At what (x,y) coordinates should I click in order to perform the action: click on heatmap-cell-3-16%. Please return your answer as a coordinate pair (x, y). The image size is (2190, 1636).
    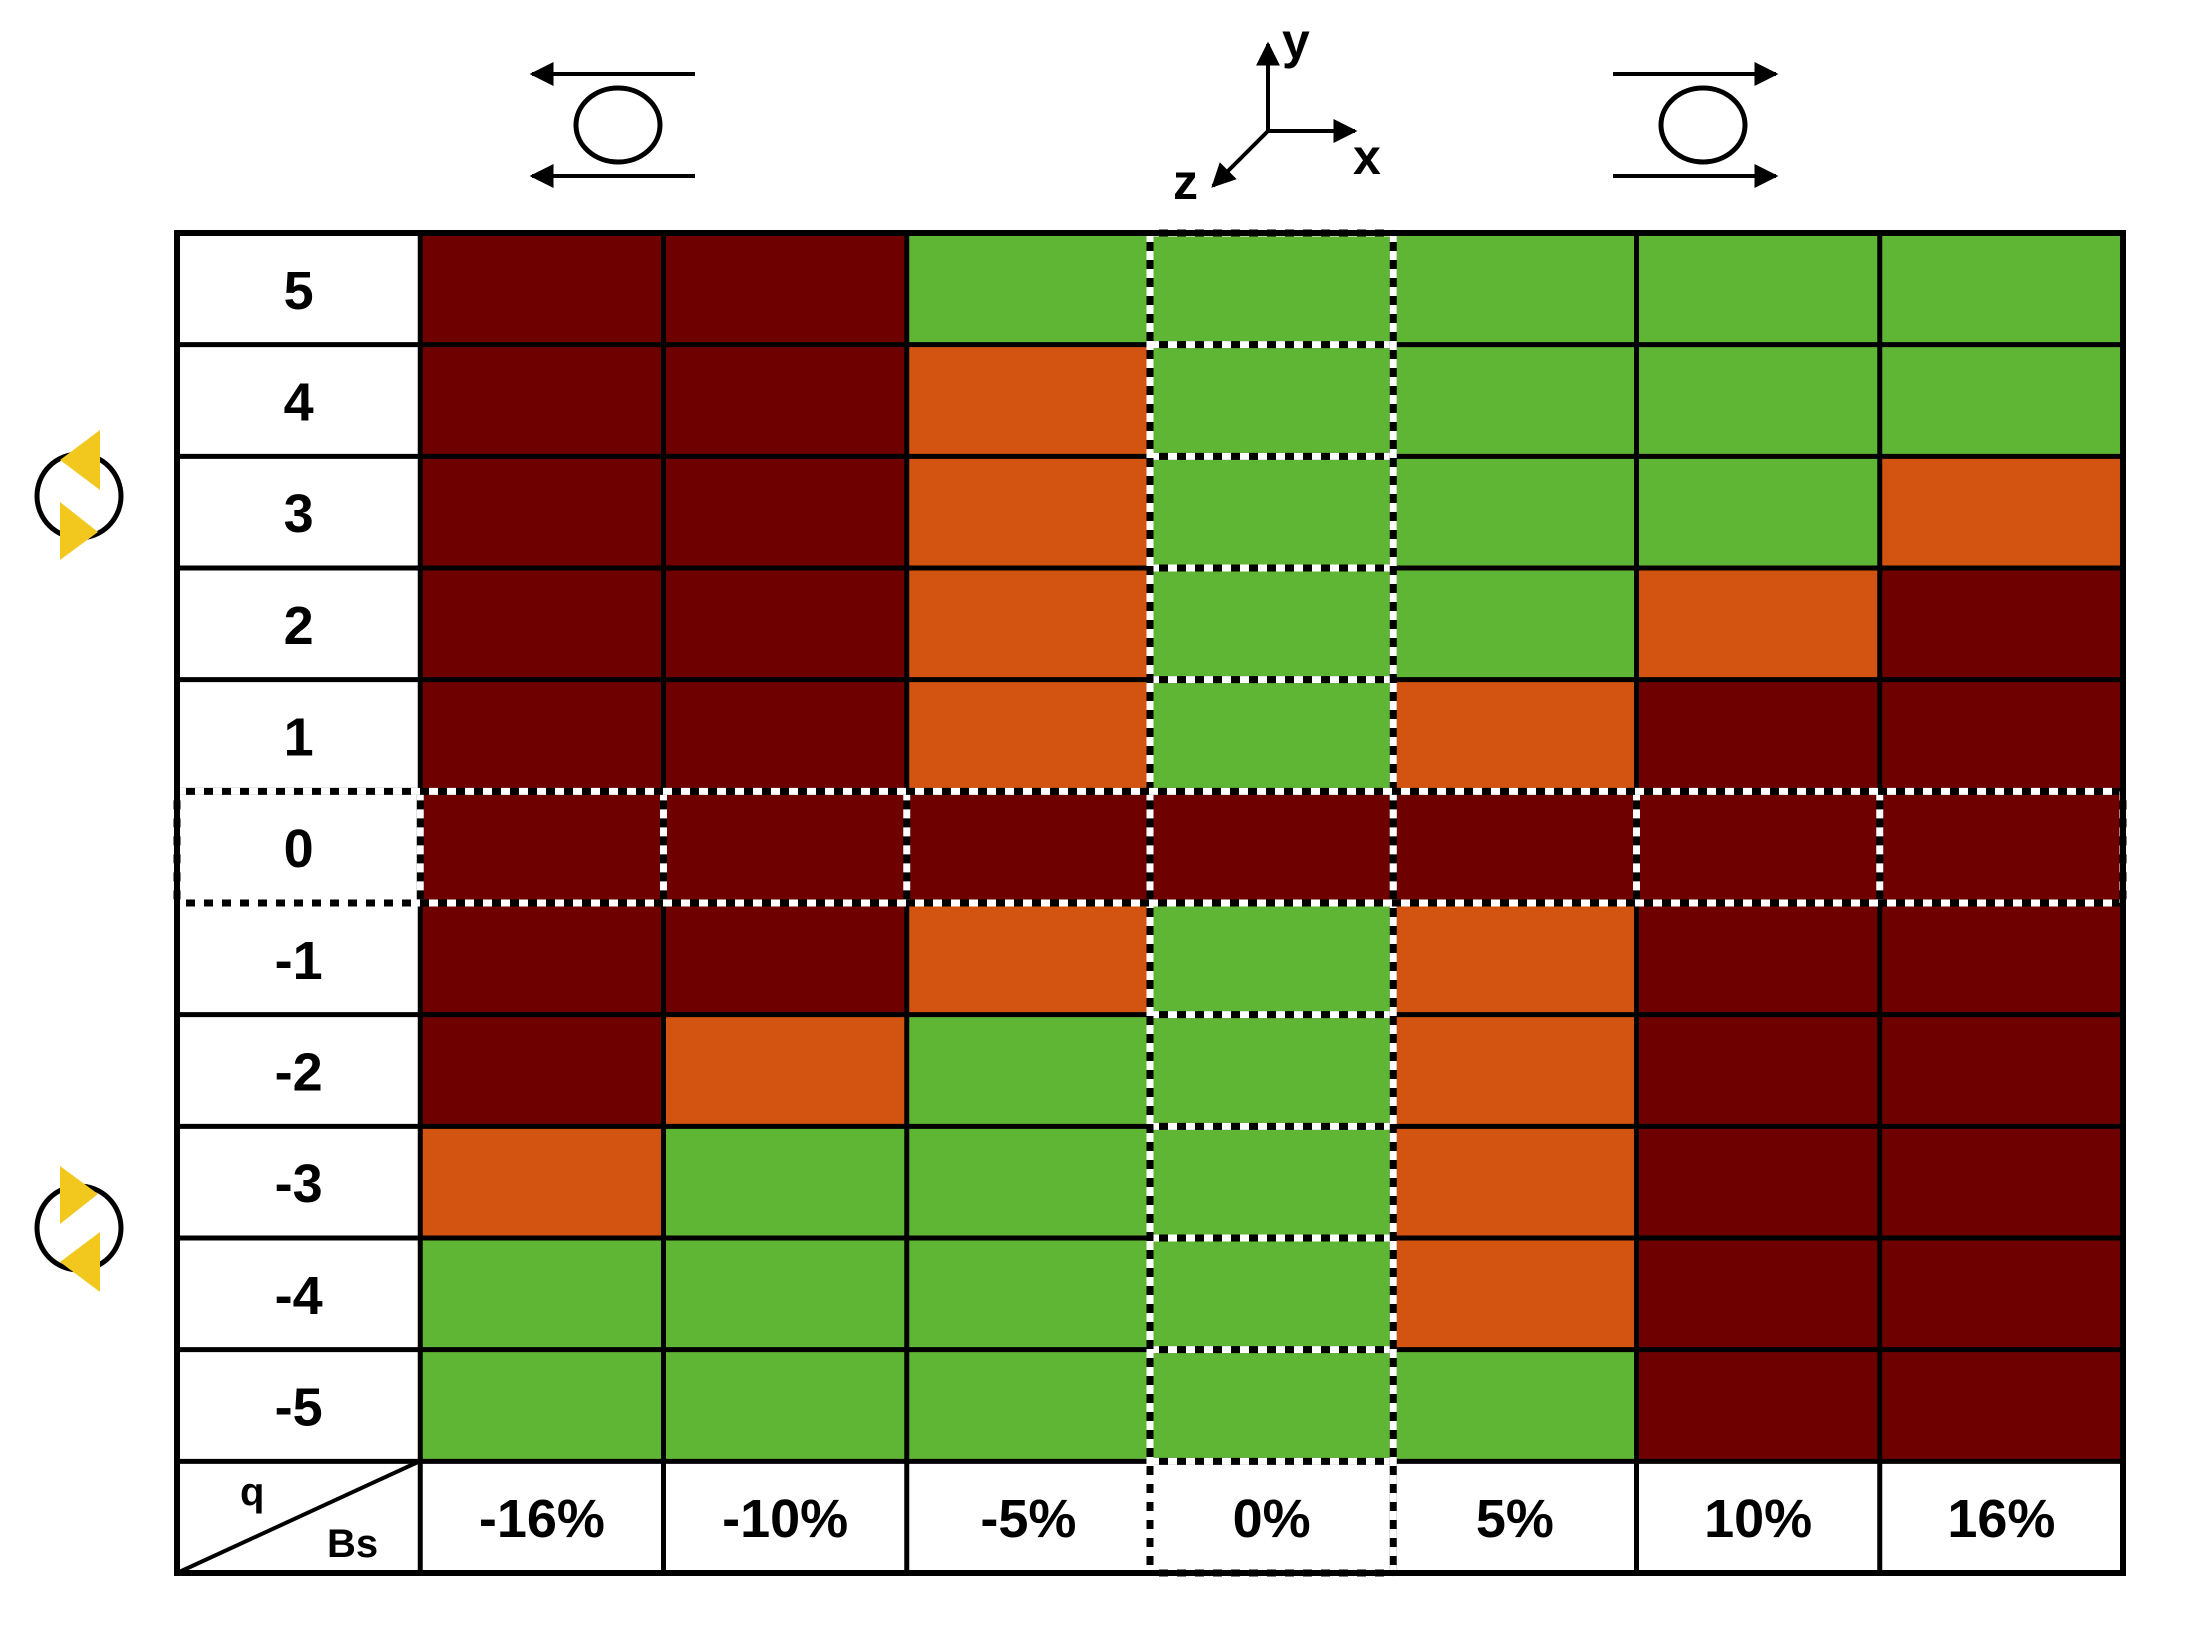
    Looking at the image, I should click on (2001, 512).